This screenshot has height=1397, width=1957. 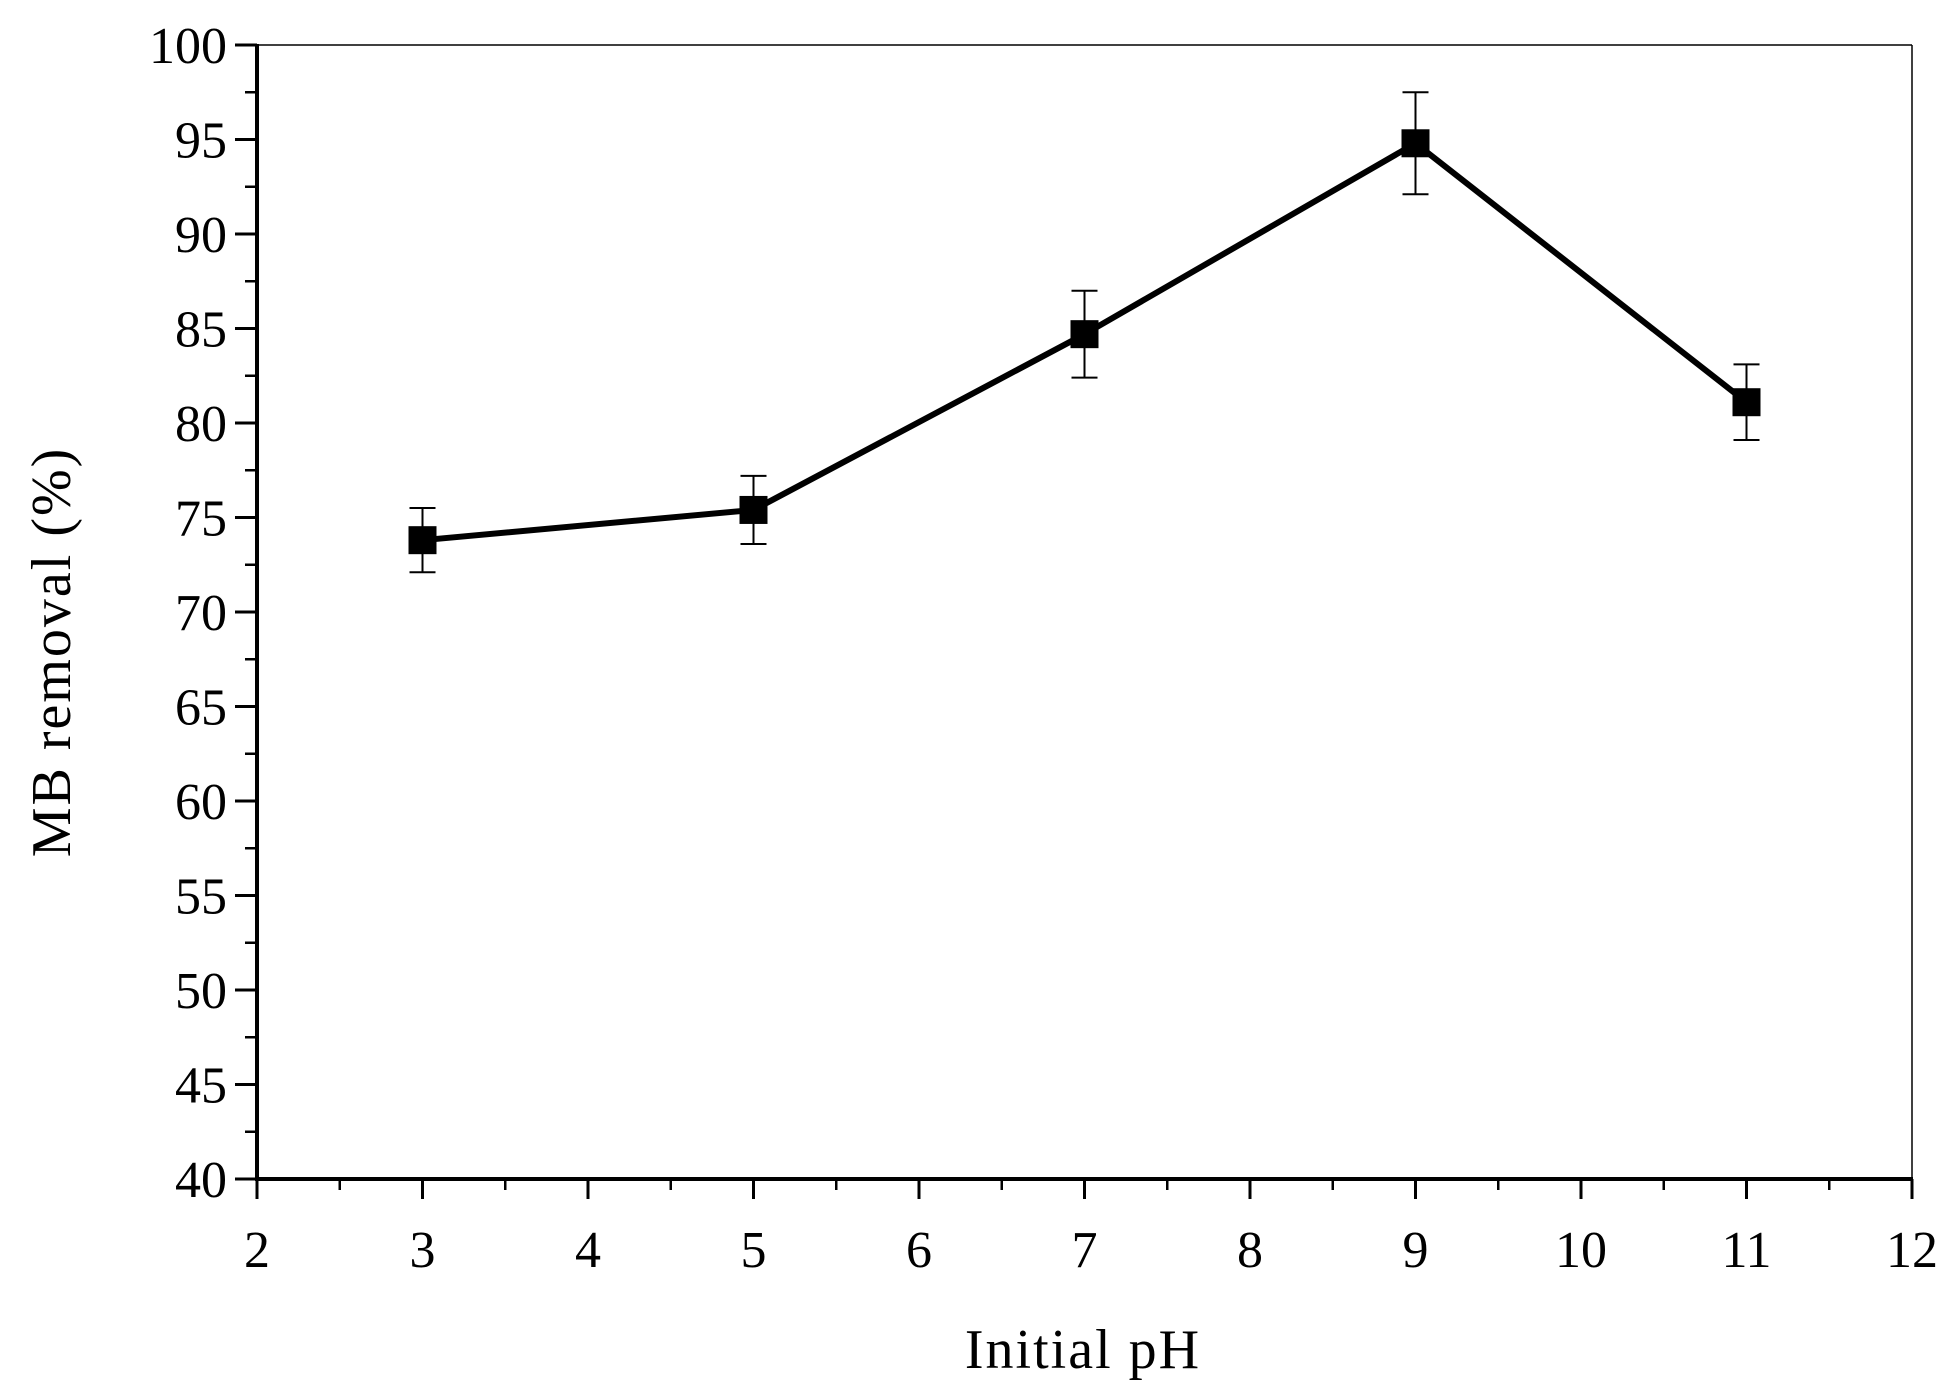 What do you see at coordinates (201, 802) in the screenshot?
I see `y-tick-label: 60` at bounding box center [201, 802].